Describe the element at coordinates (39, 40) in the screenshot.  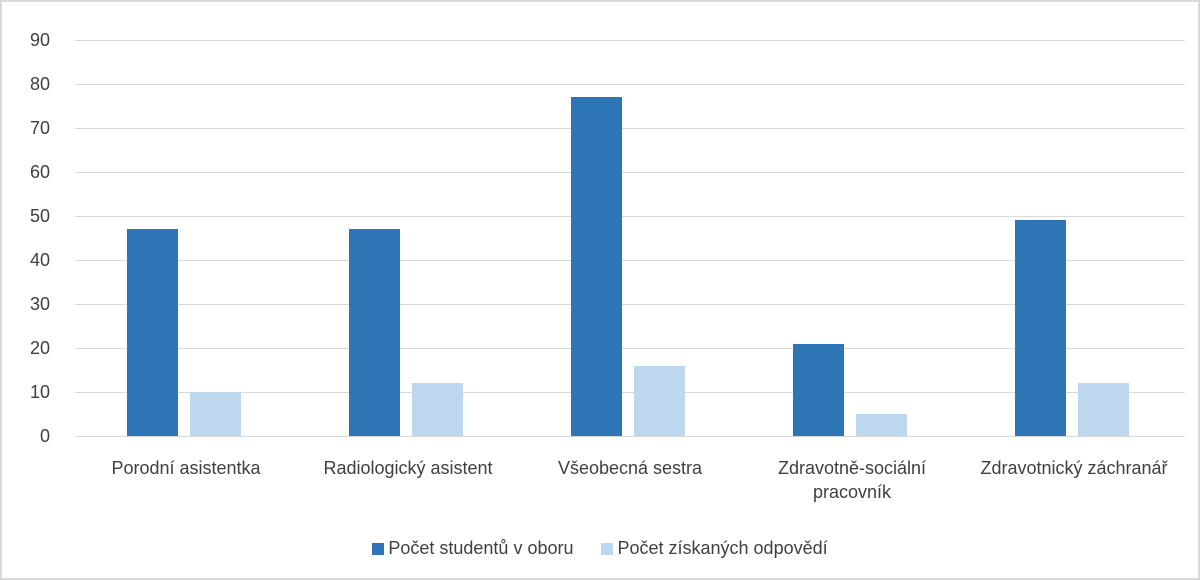
I see `y-tick-label: 90` at that location.